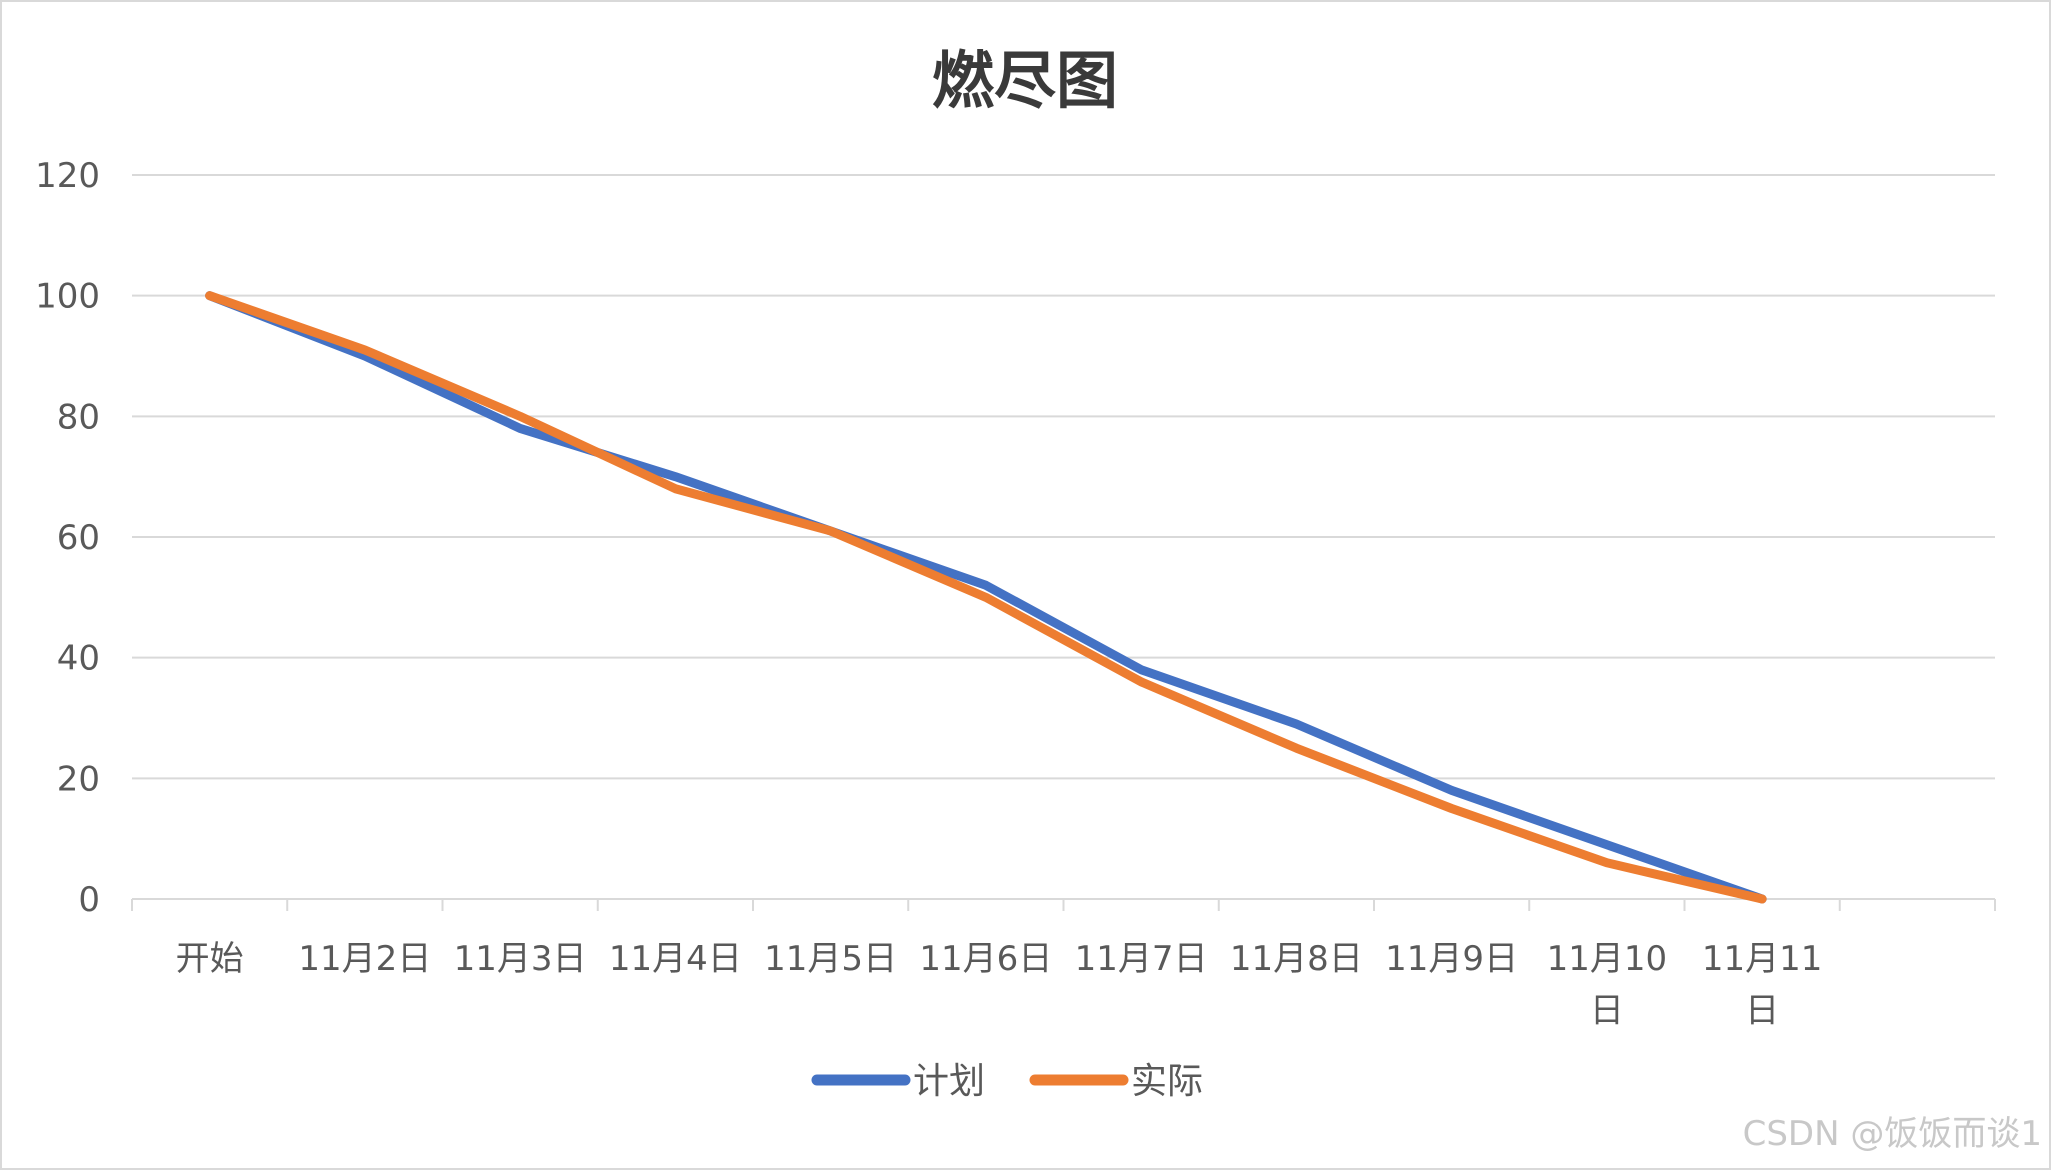 This screenshot has height=1170, width=2051. I want to click on x-tick-label-line: 11月2日, so click(364, 959).